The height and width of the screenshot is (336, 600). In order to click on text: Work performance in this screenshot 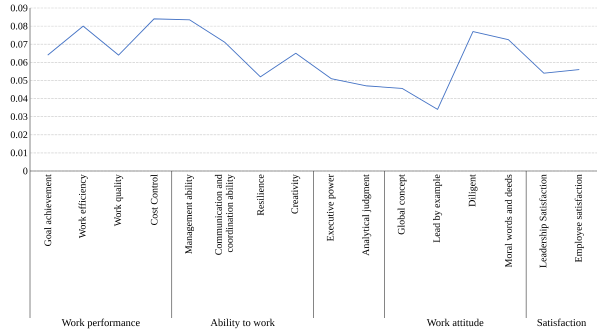, I will do `click(101, 323)`.